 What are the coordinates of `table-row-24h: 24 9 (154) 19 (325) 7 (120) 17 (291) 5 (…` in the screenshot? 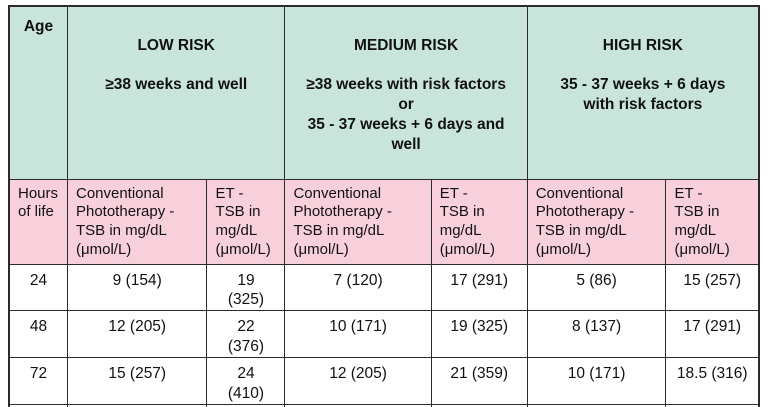 It's located at (384, 287).